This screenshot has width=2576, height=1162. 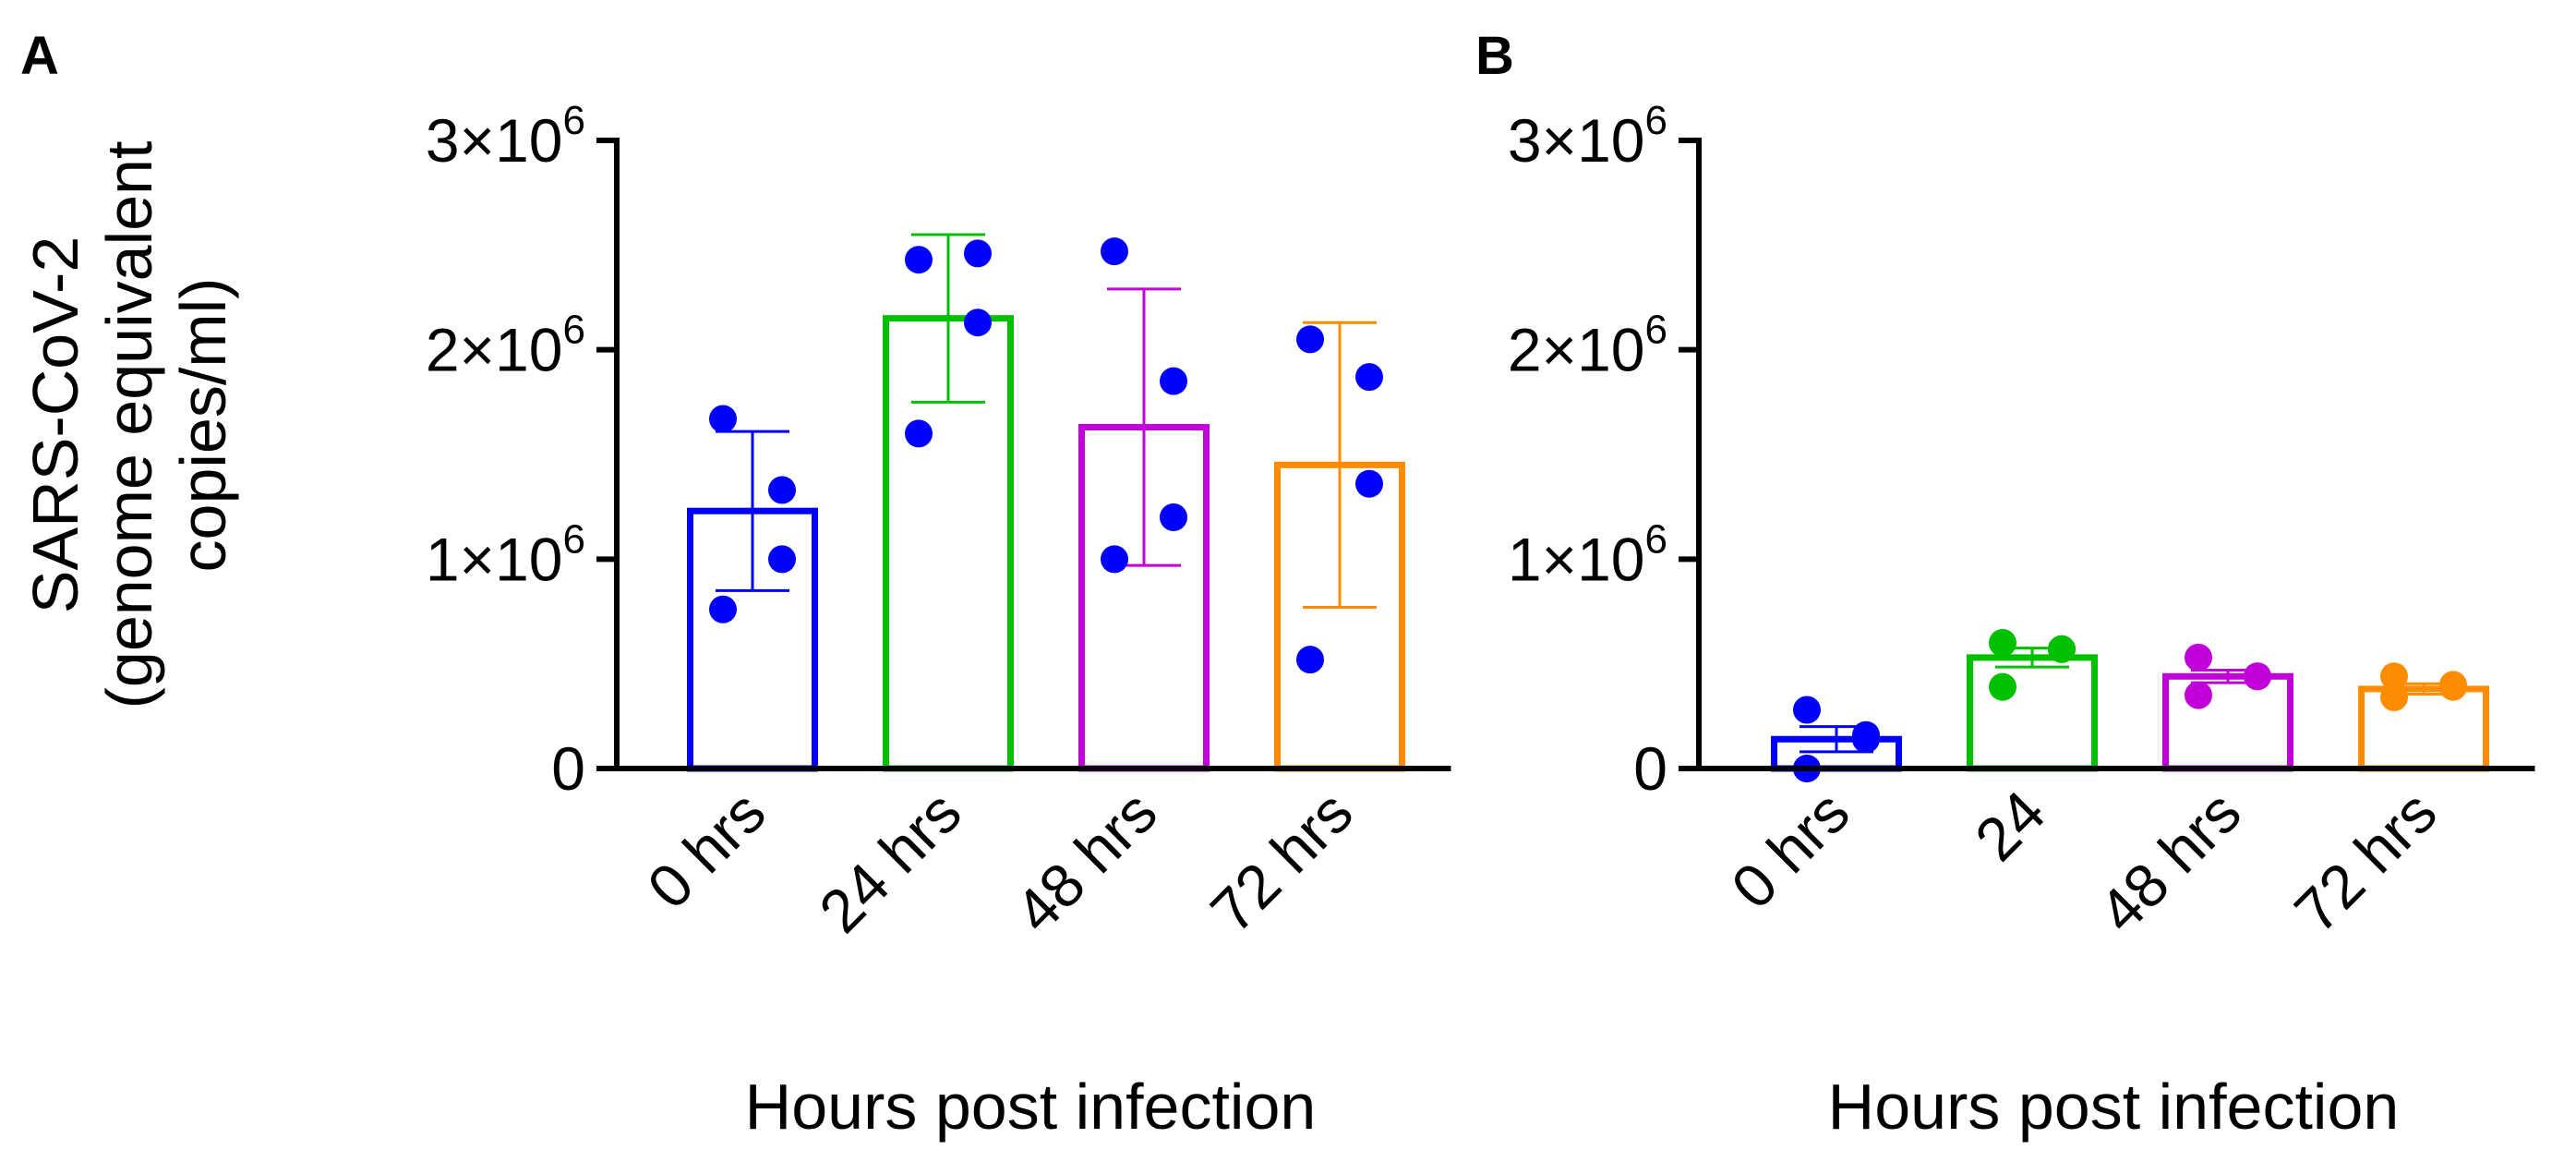 What do you see at coordinates (203, 425) in the screenshot?
I see `y-axis-title-line-3: copies/ml)` at bounding box center [203, 425].